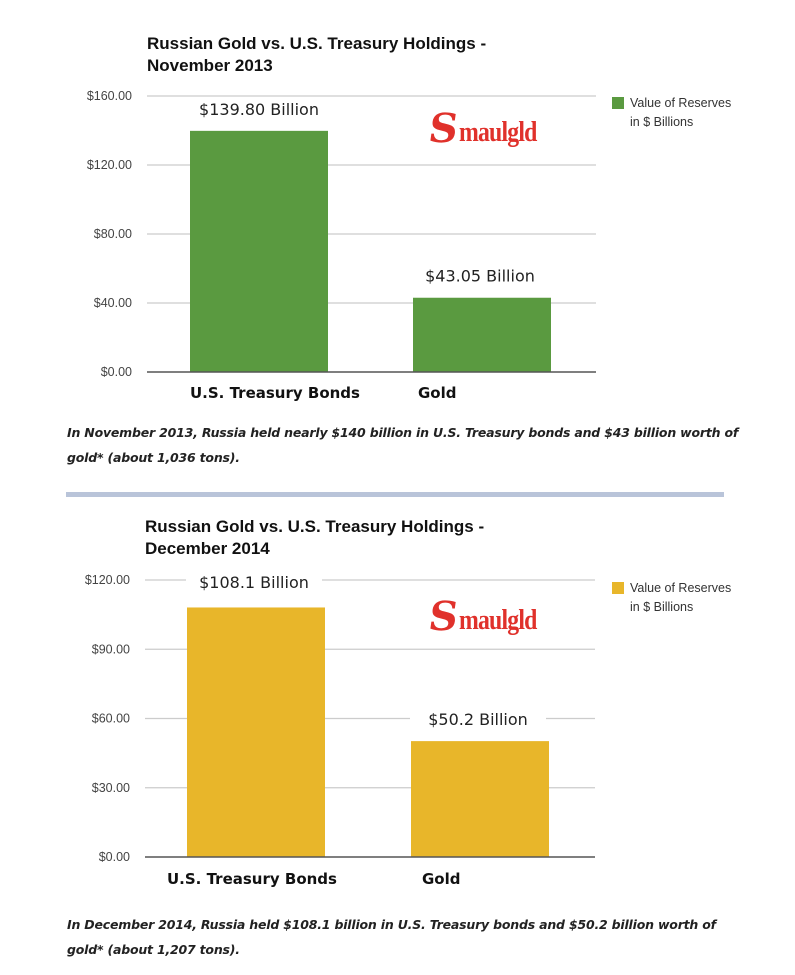 This screenshot has width=795, height=975. What do you see at coordinates (113, 303) in the screenshot?
I see `y-tick-label: $40.00` at bounding box center [113, 303].